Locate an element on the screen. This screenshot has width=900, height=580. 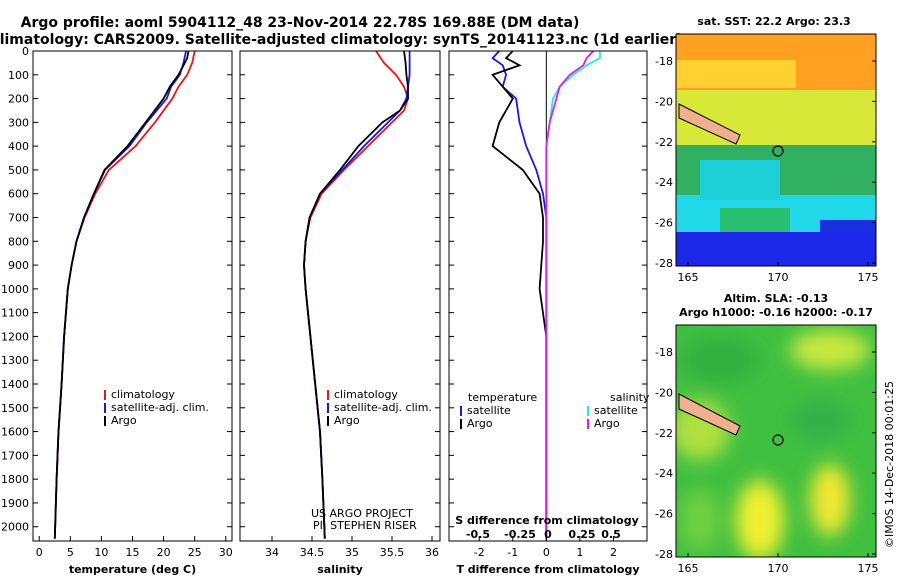
depth-tick-label: 1300 is located at coordinates (15, 360).